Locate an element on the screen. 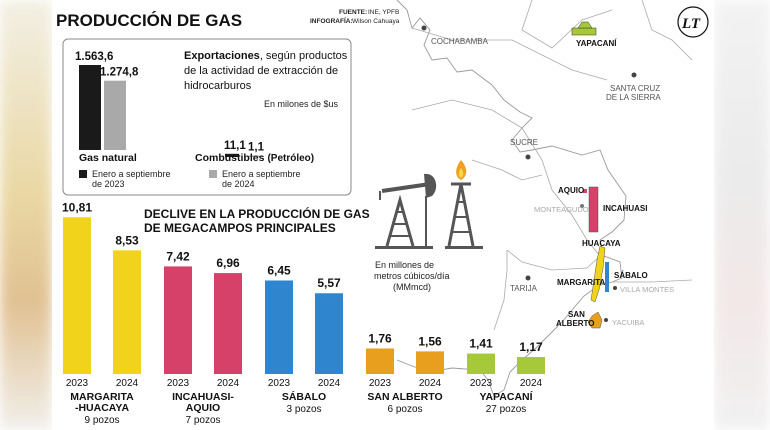 The width and height of the screenshot is (770, 430). map-label-alberto: ALBERTO is located at coordinates (575, 323).